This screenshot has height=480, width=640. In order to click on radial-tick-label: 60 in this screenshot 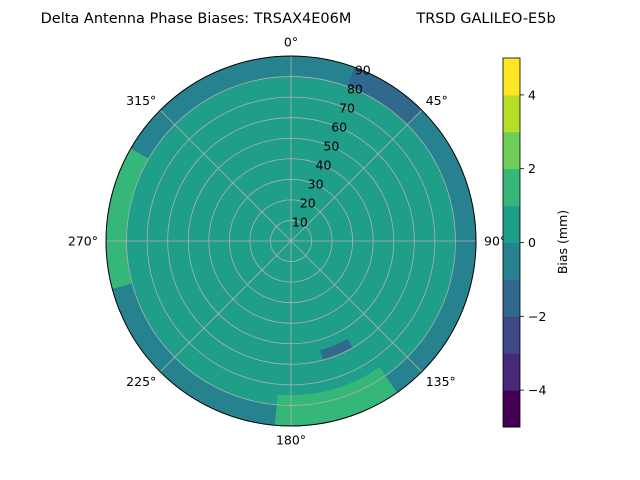, I will do `click(339, 127)`.